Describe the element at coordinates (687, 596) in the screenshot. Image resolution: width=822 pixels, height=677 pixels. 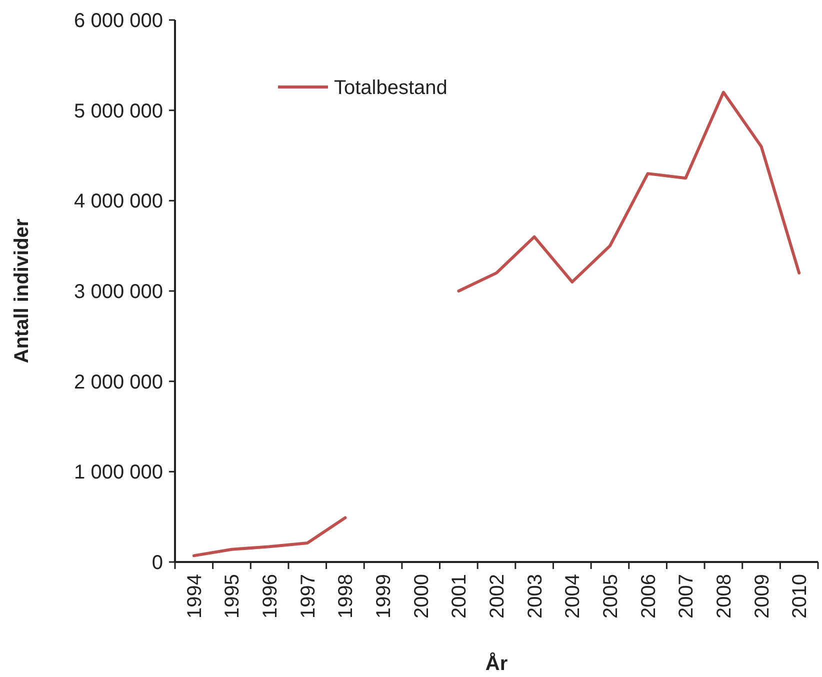
I see `x-tick-label: 2007` at that location.